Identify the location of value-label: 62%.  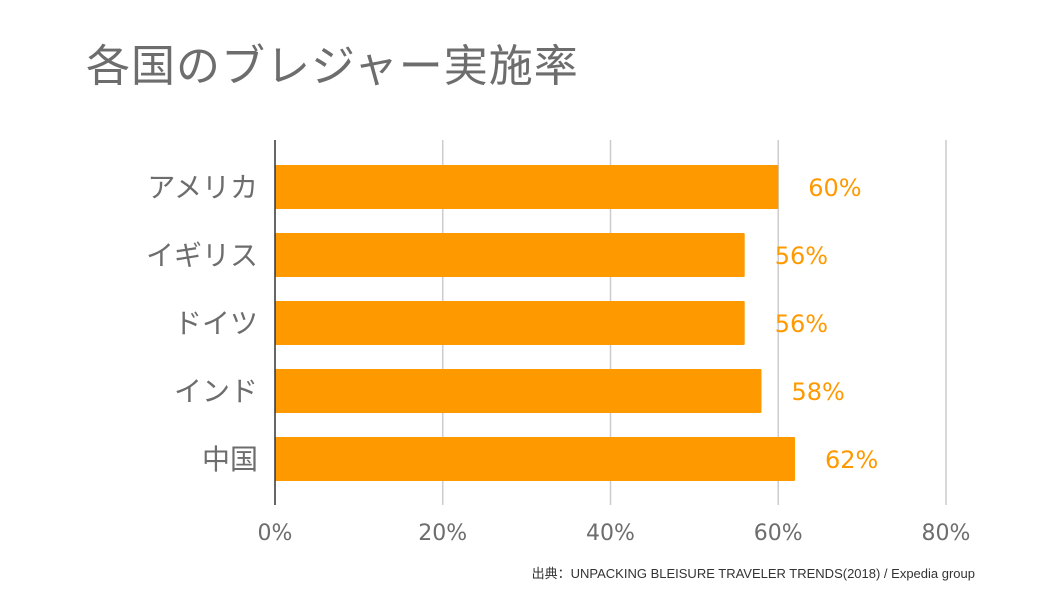
(851, 460).